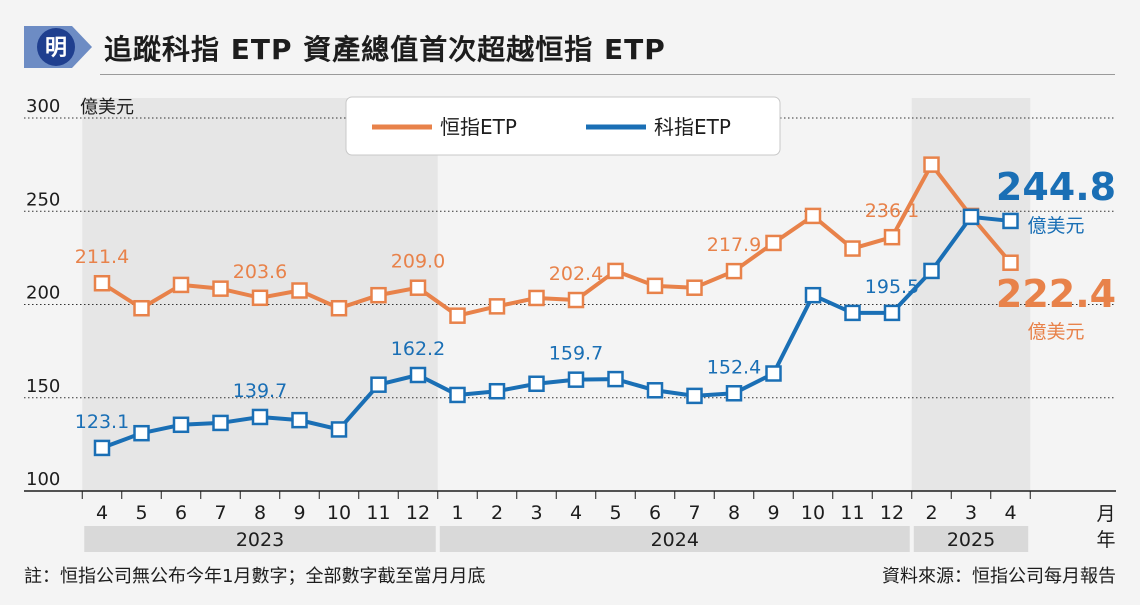 This screenshot has width=1140, height=605. Describe the element at coordinates (418, 262) in the screenshot. I see `hsi-data-label-8: 209.0` at that location.